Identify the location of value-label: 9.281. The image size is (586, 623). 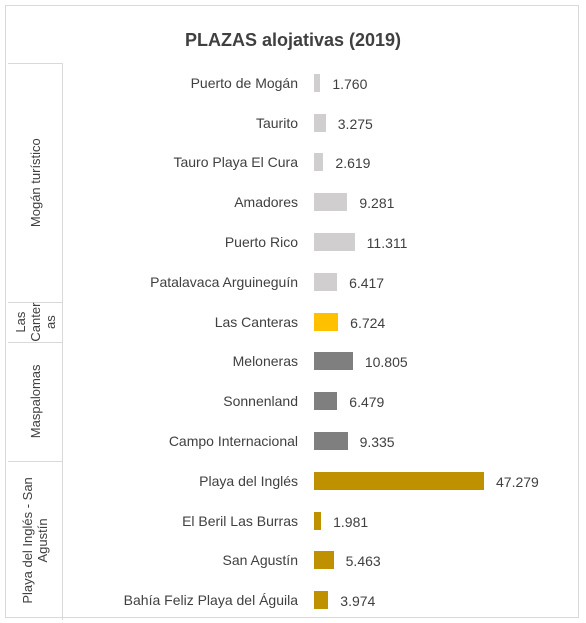
(377, 203).